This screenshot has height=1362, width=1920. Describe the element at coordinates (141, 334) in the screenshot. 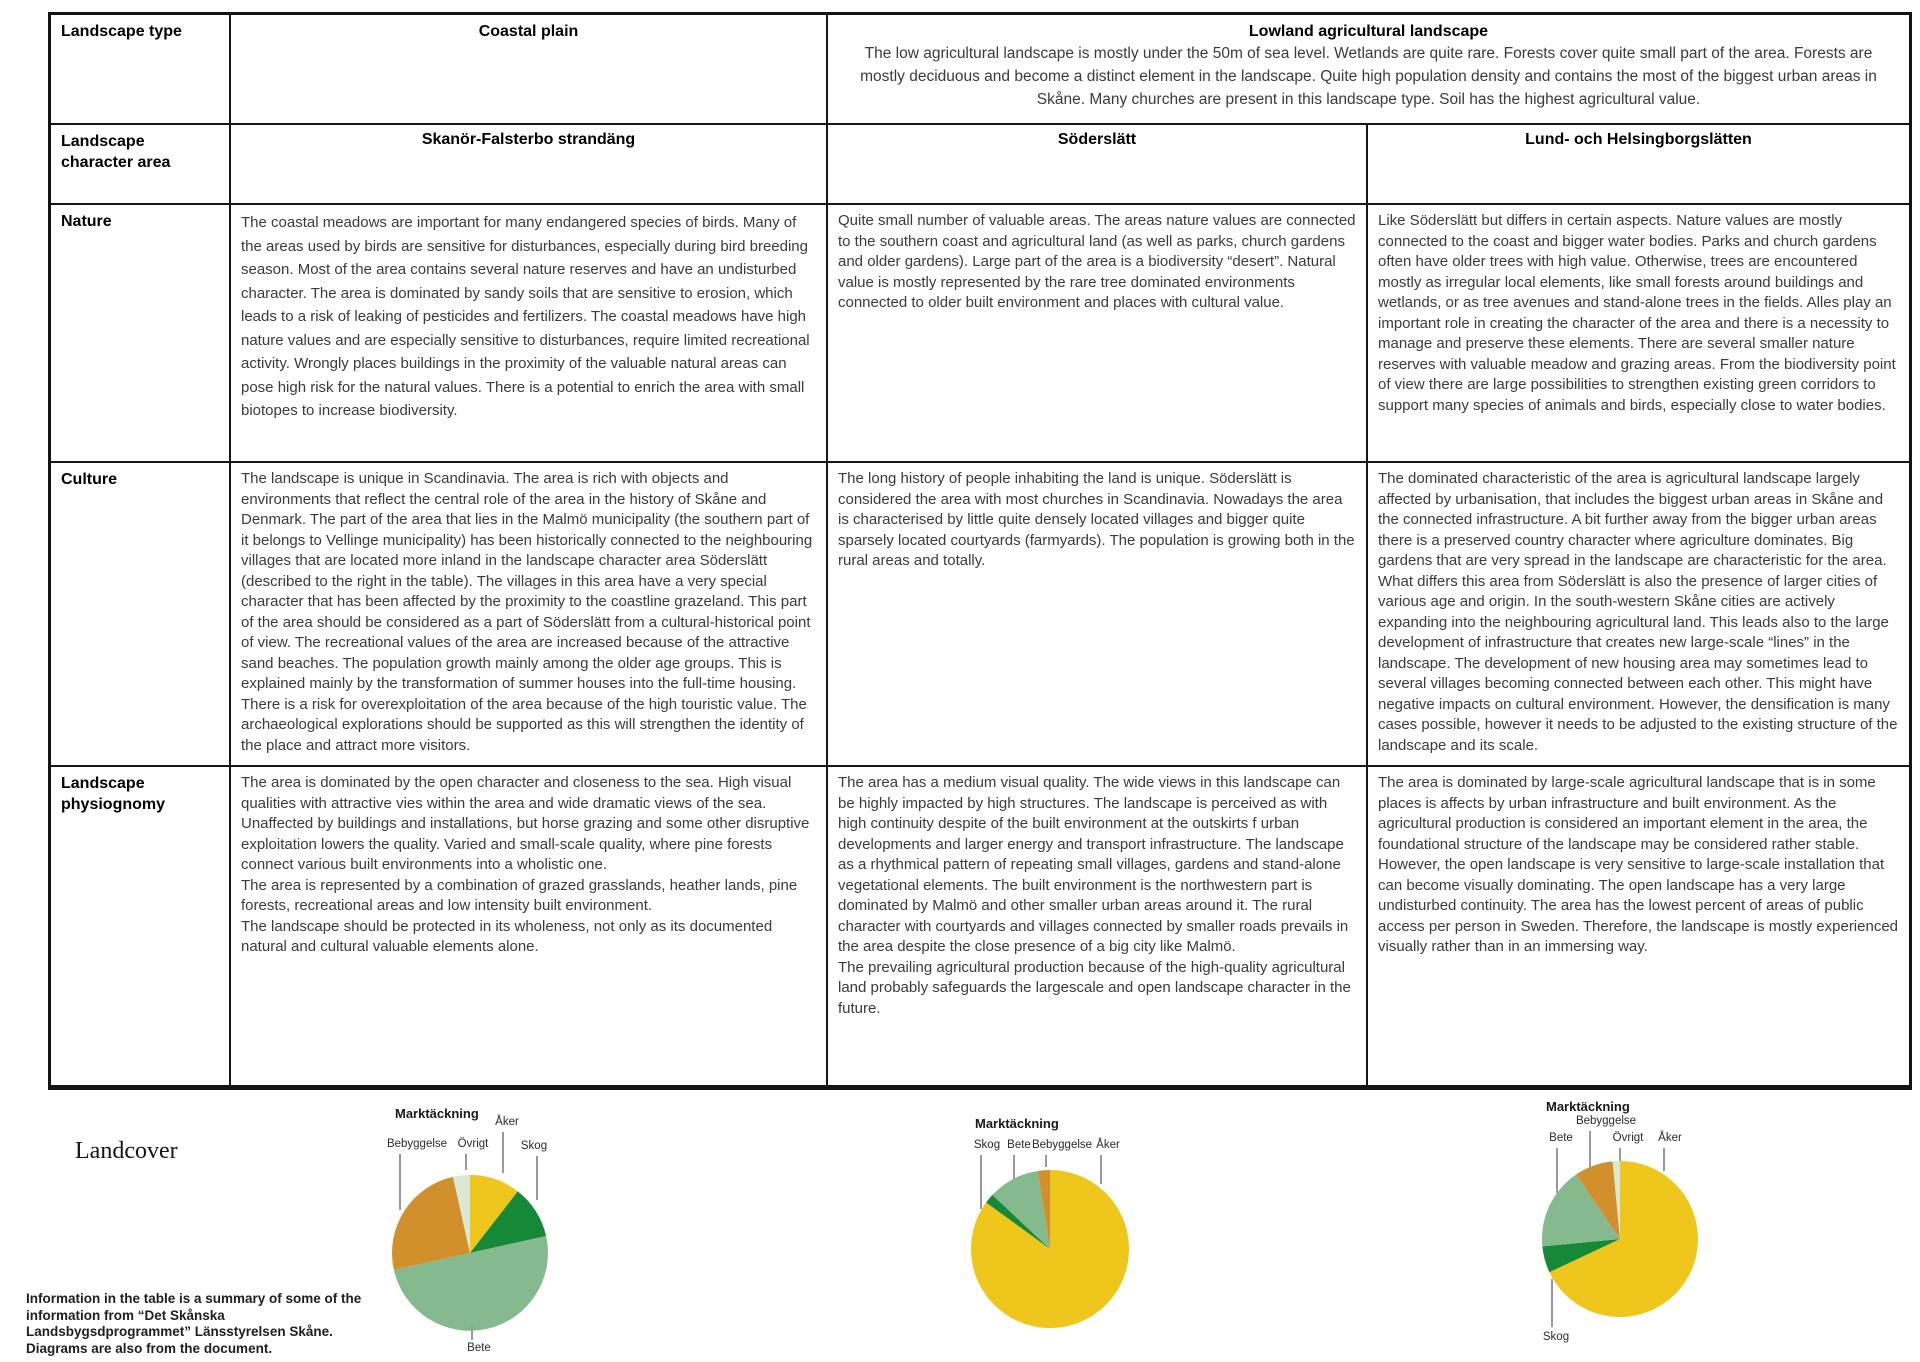

I see `row-header-nature: Nature` at that location.